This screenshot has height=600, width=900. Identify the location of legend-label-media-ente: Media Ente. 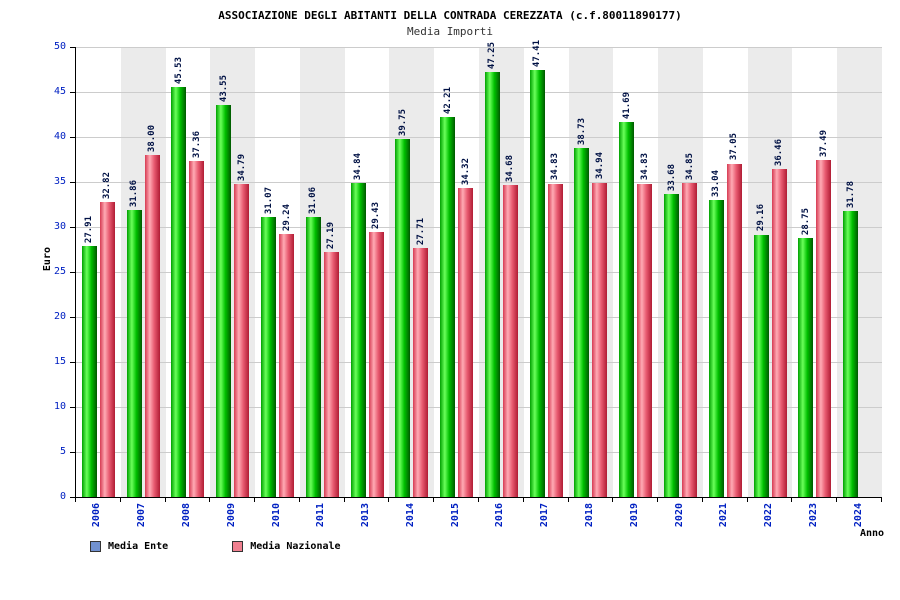
(138, 546).